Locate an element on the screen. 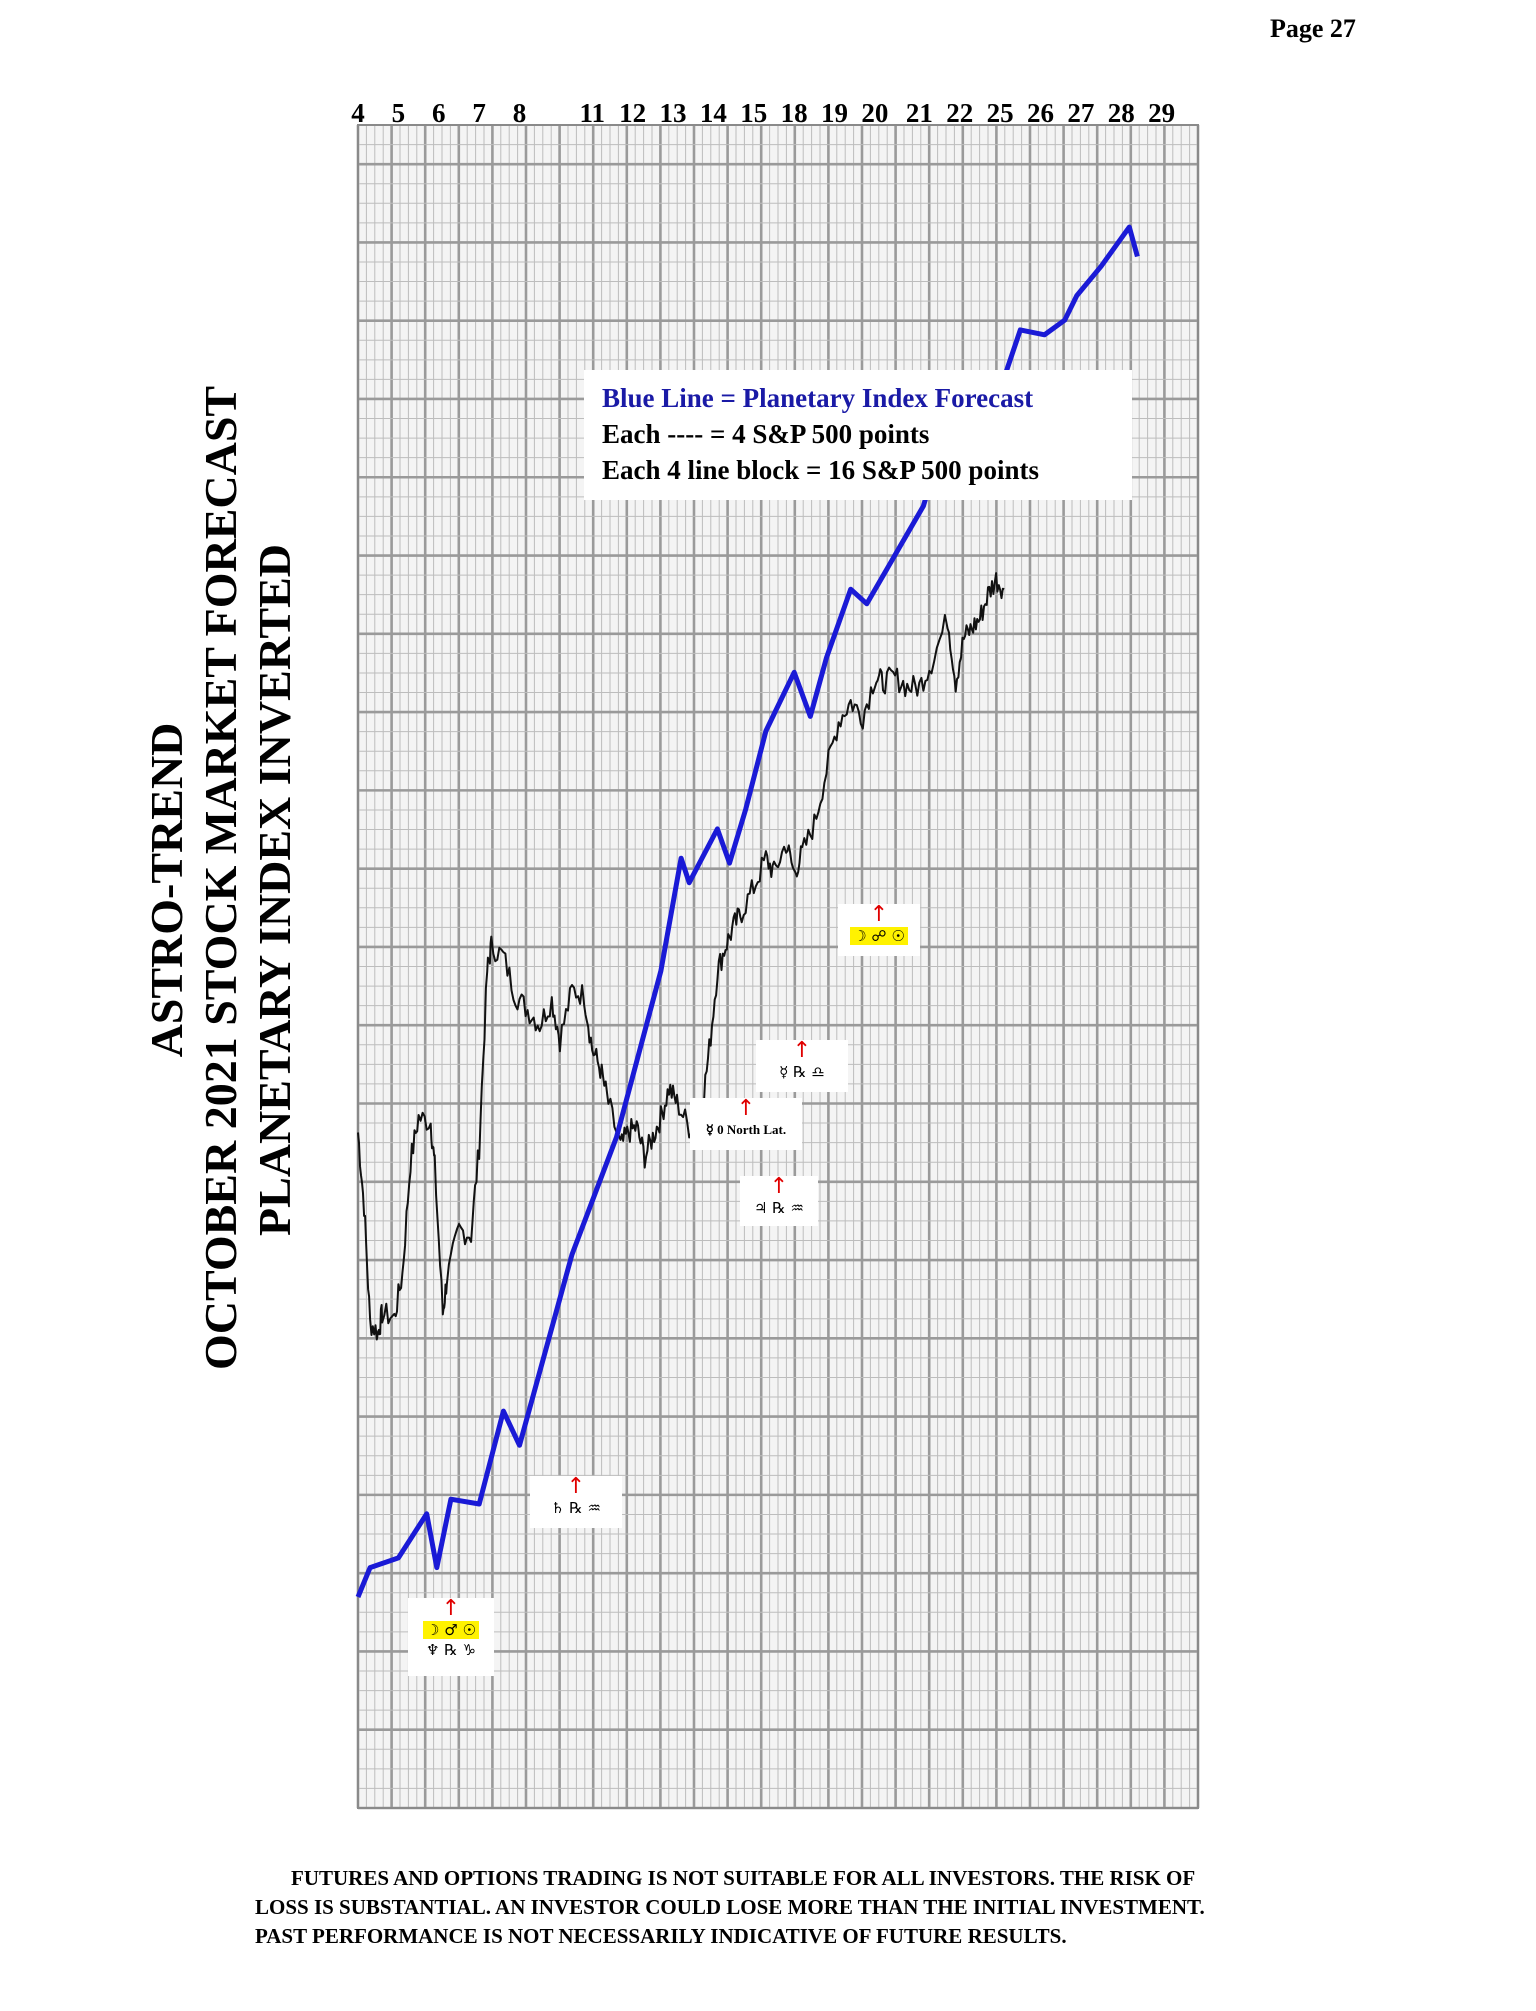  aspect-marker-1: ↑ ☽ ♂ ☉ ♆ ℞ ♑ is located at coordinates (451, 1637).